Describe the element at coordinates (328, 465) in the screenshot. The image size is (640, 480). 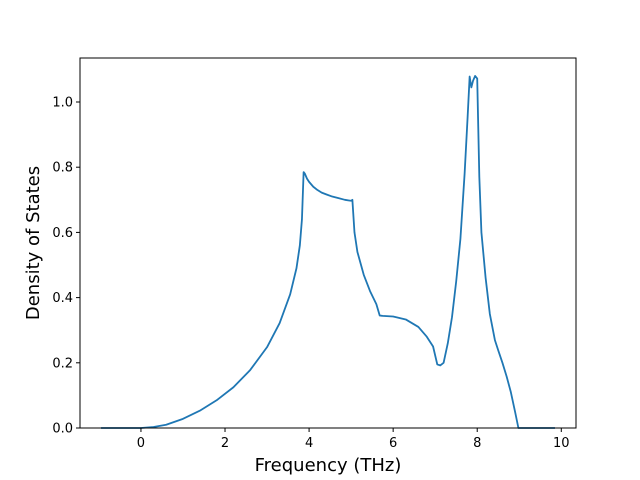
I see `x-axis-label: Frequency (THz)` at that location.